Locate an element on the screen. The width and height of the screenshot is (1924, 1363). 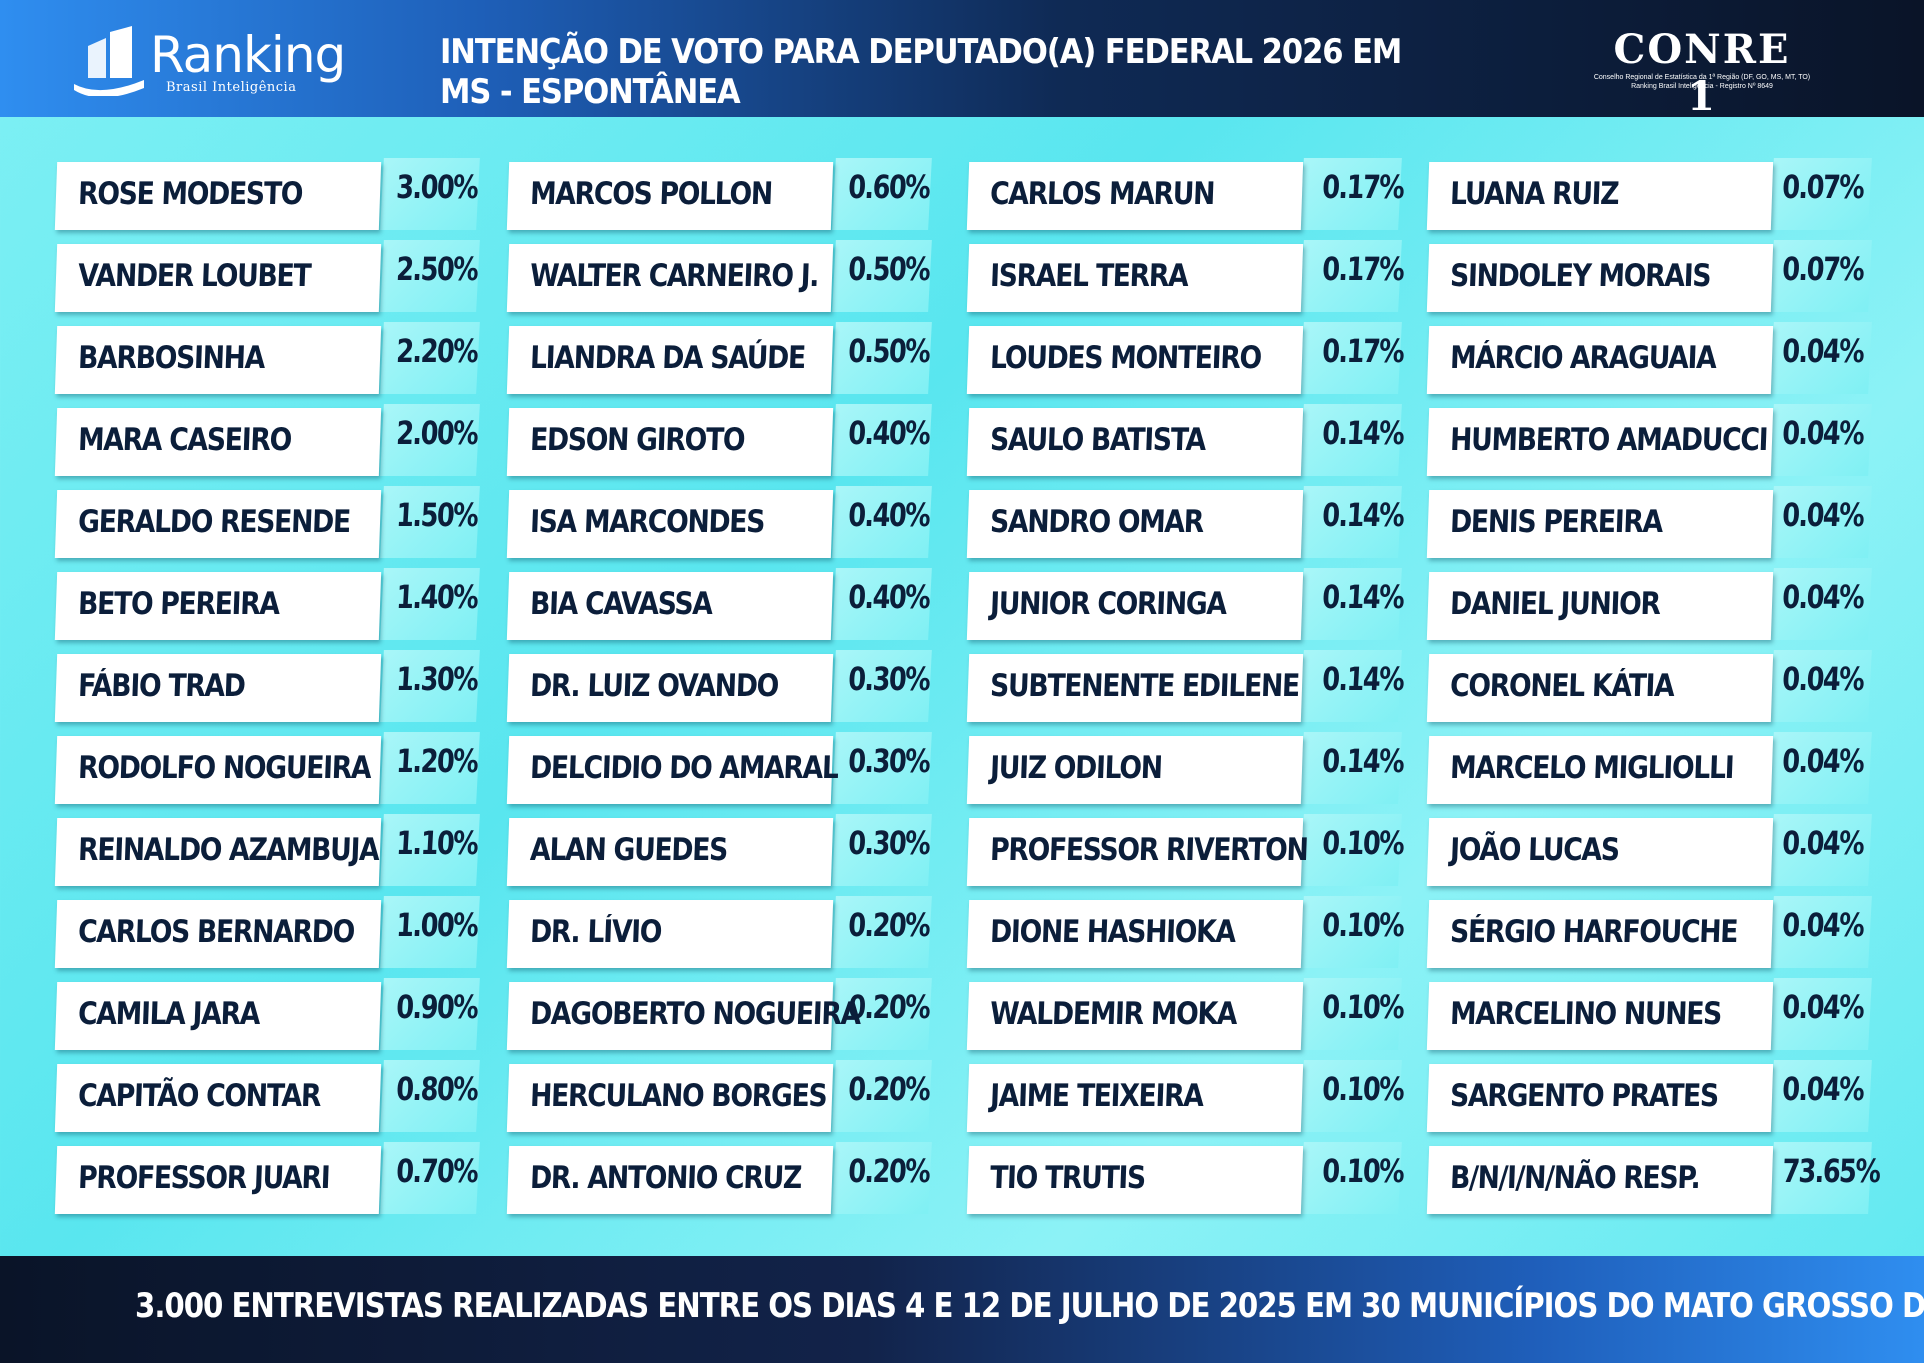
candidate-name-box: ISA MARCONDES is located at coordinates (670, 524).